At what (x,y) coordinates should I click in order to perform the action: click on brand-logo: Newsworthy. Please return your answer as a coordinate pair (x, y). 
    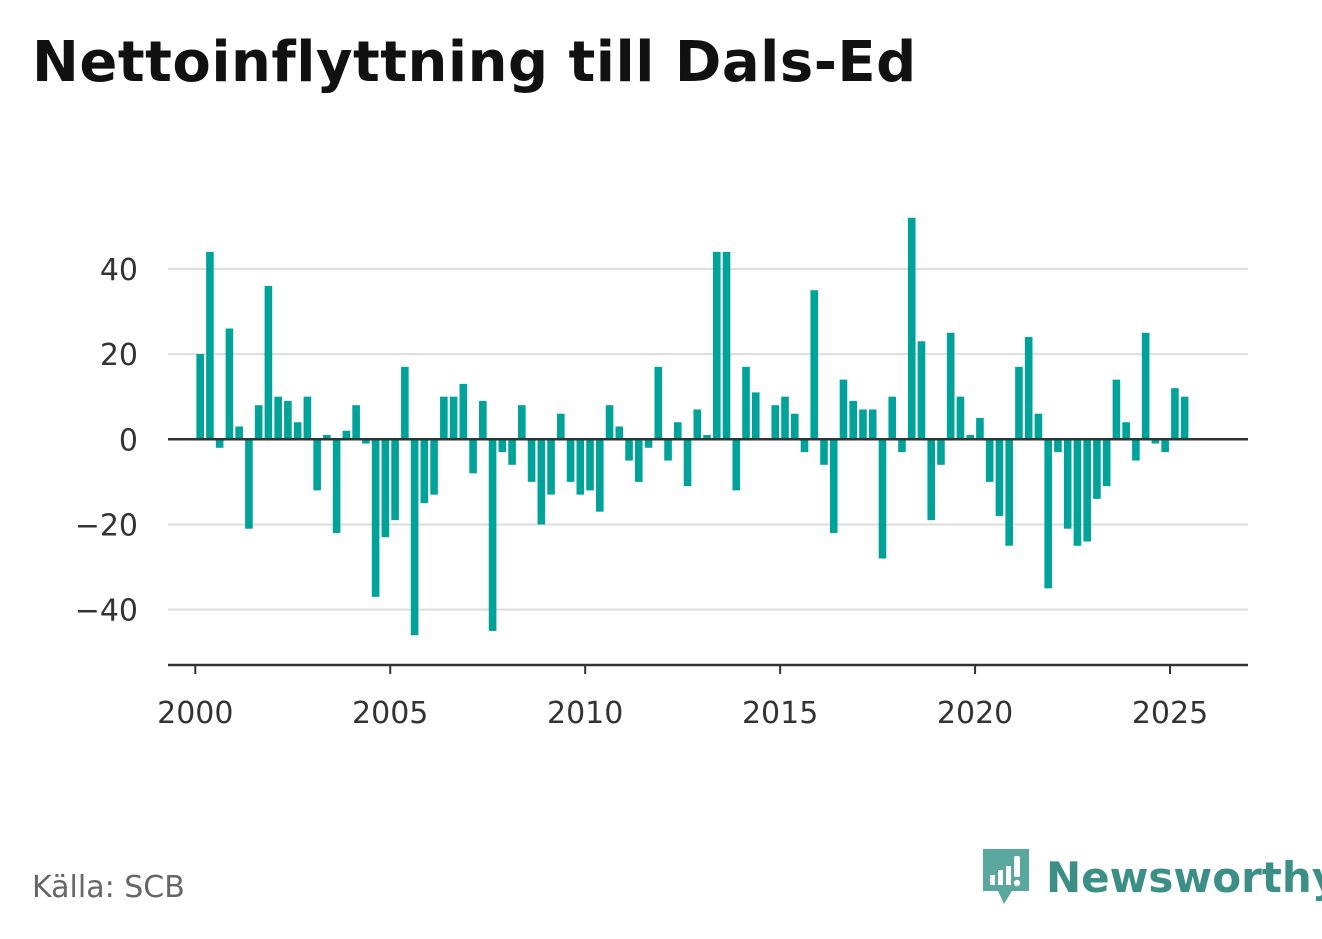
    Looking at the image, I should click on (1151, 877).